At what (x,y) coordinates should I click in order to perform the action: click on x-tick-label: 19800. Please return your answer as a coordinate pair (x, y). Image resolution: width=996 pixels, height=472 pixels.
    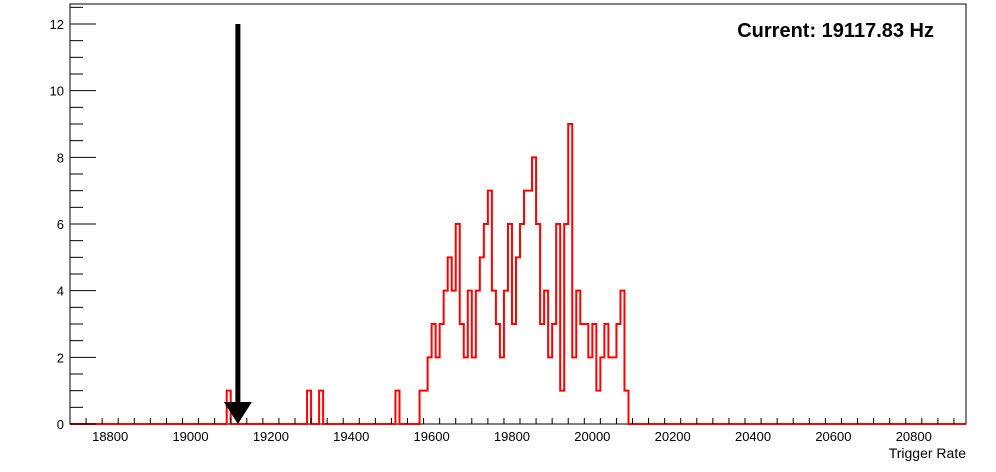
    Looking at the image, I should click on (512, 436).